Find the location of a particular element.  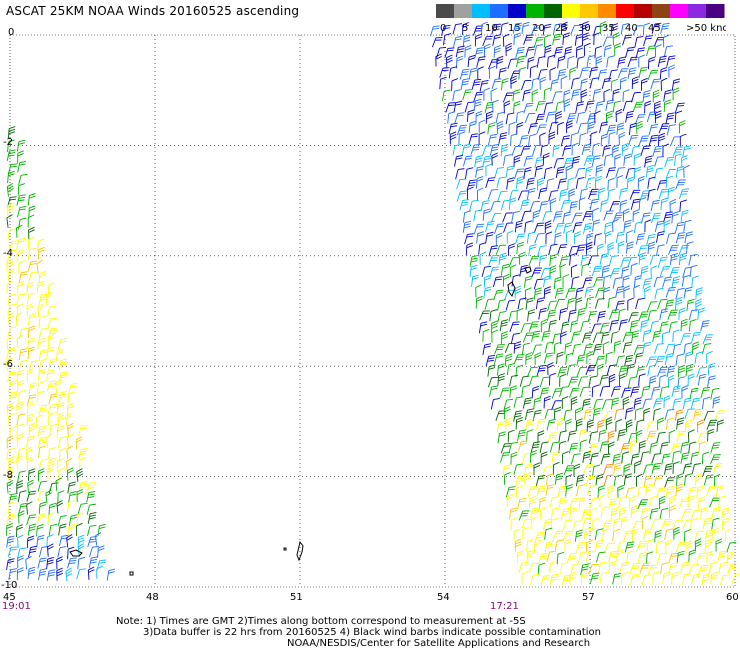

legend-label: 5 is located at coordinates (465, 28).